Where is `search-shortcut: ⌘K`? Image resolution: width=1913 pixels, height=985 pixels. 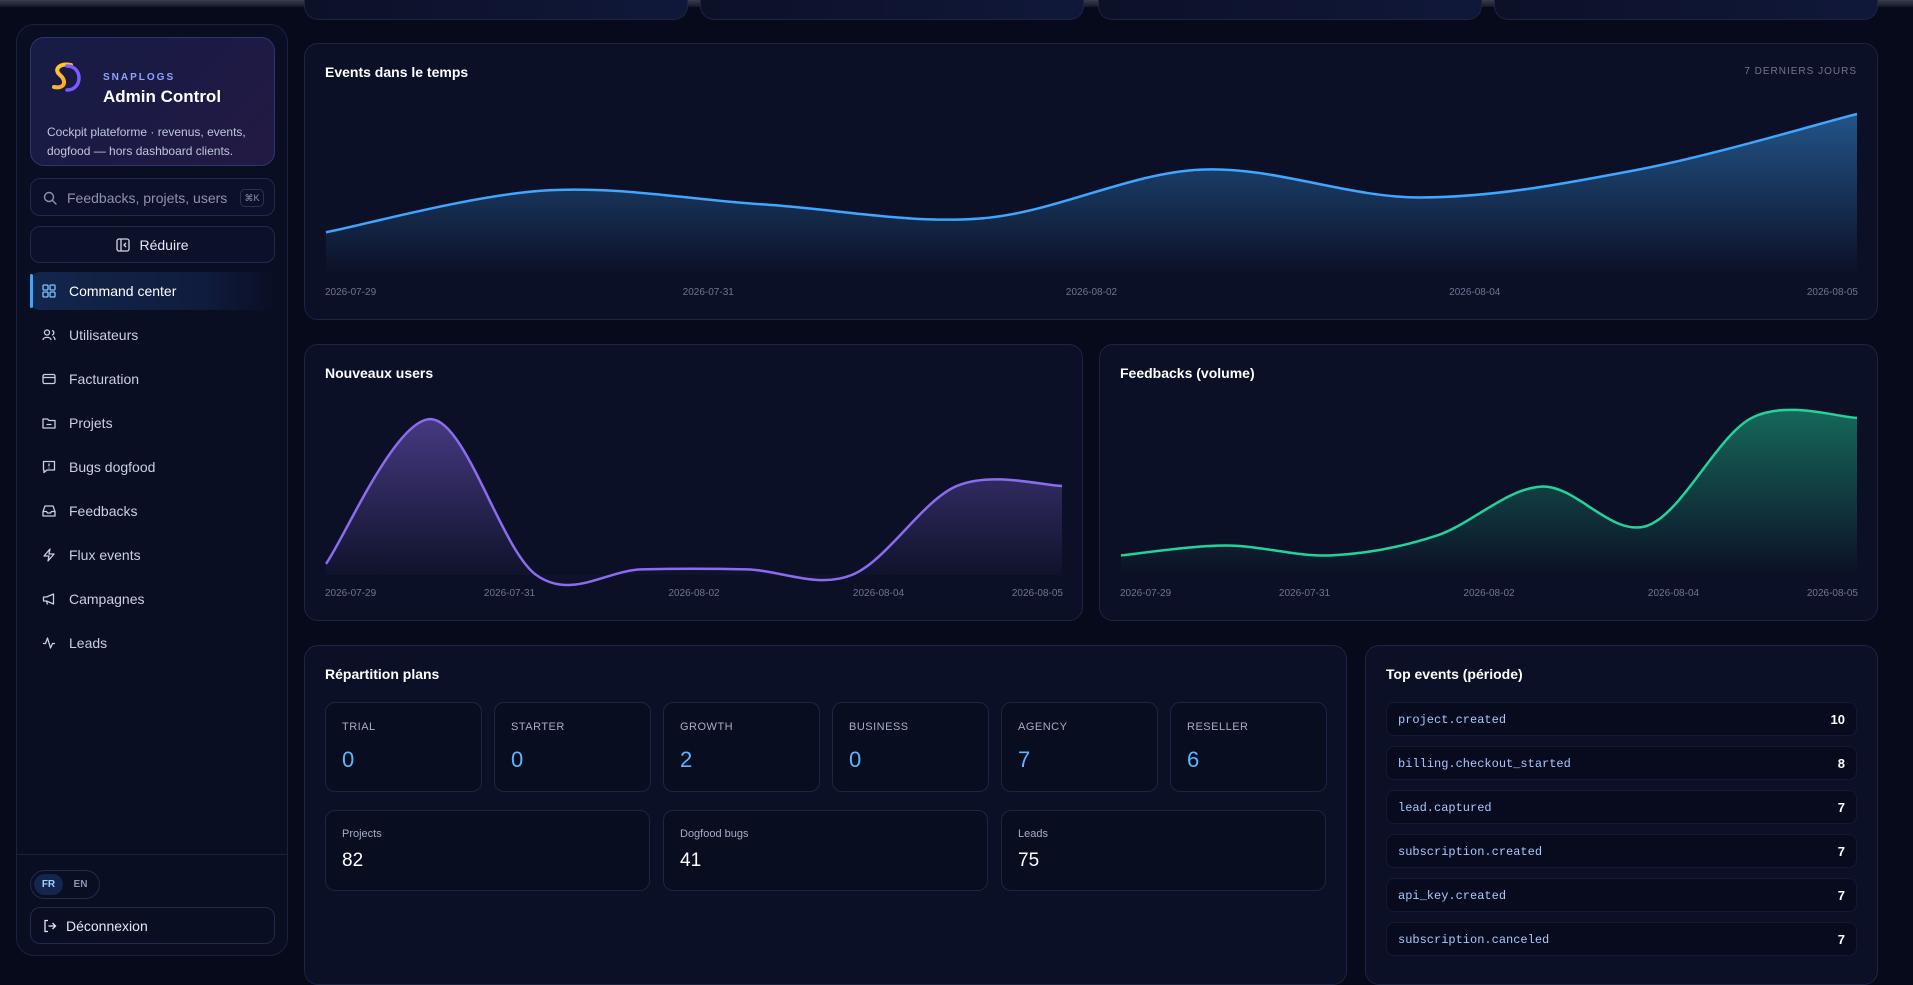 search-shortcut: ⌘K is located at coordinates (252, 198).